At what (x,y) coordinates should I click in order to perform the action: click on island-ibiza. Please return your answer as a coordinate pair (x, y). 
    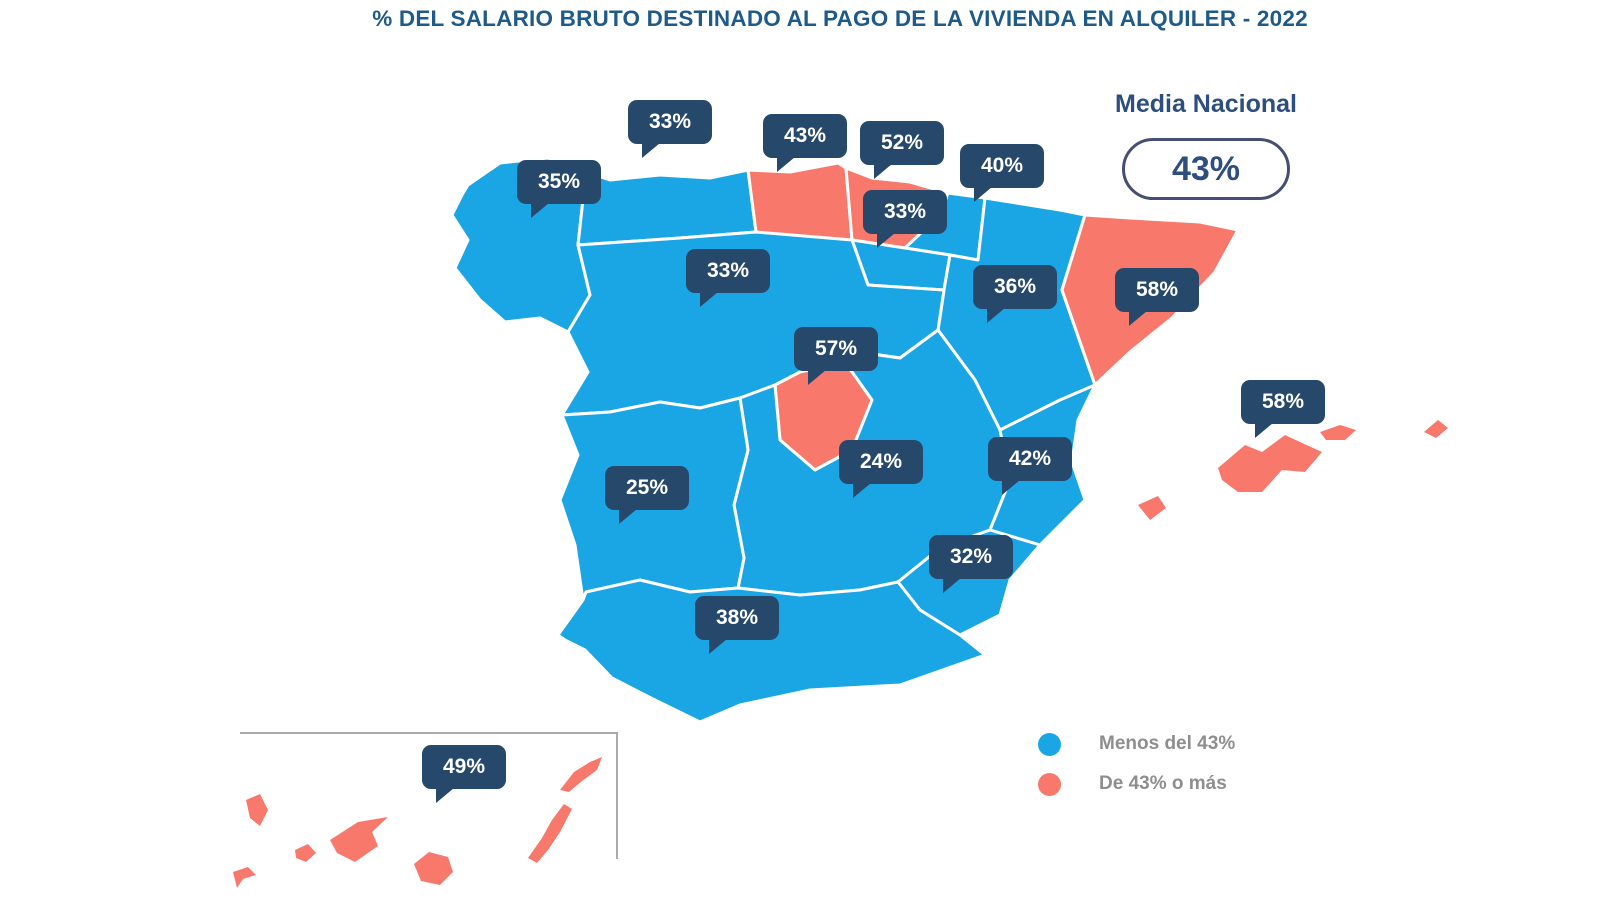
    Looking at the image, I should click on (1152, 508).